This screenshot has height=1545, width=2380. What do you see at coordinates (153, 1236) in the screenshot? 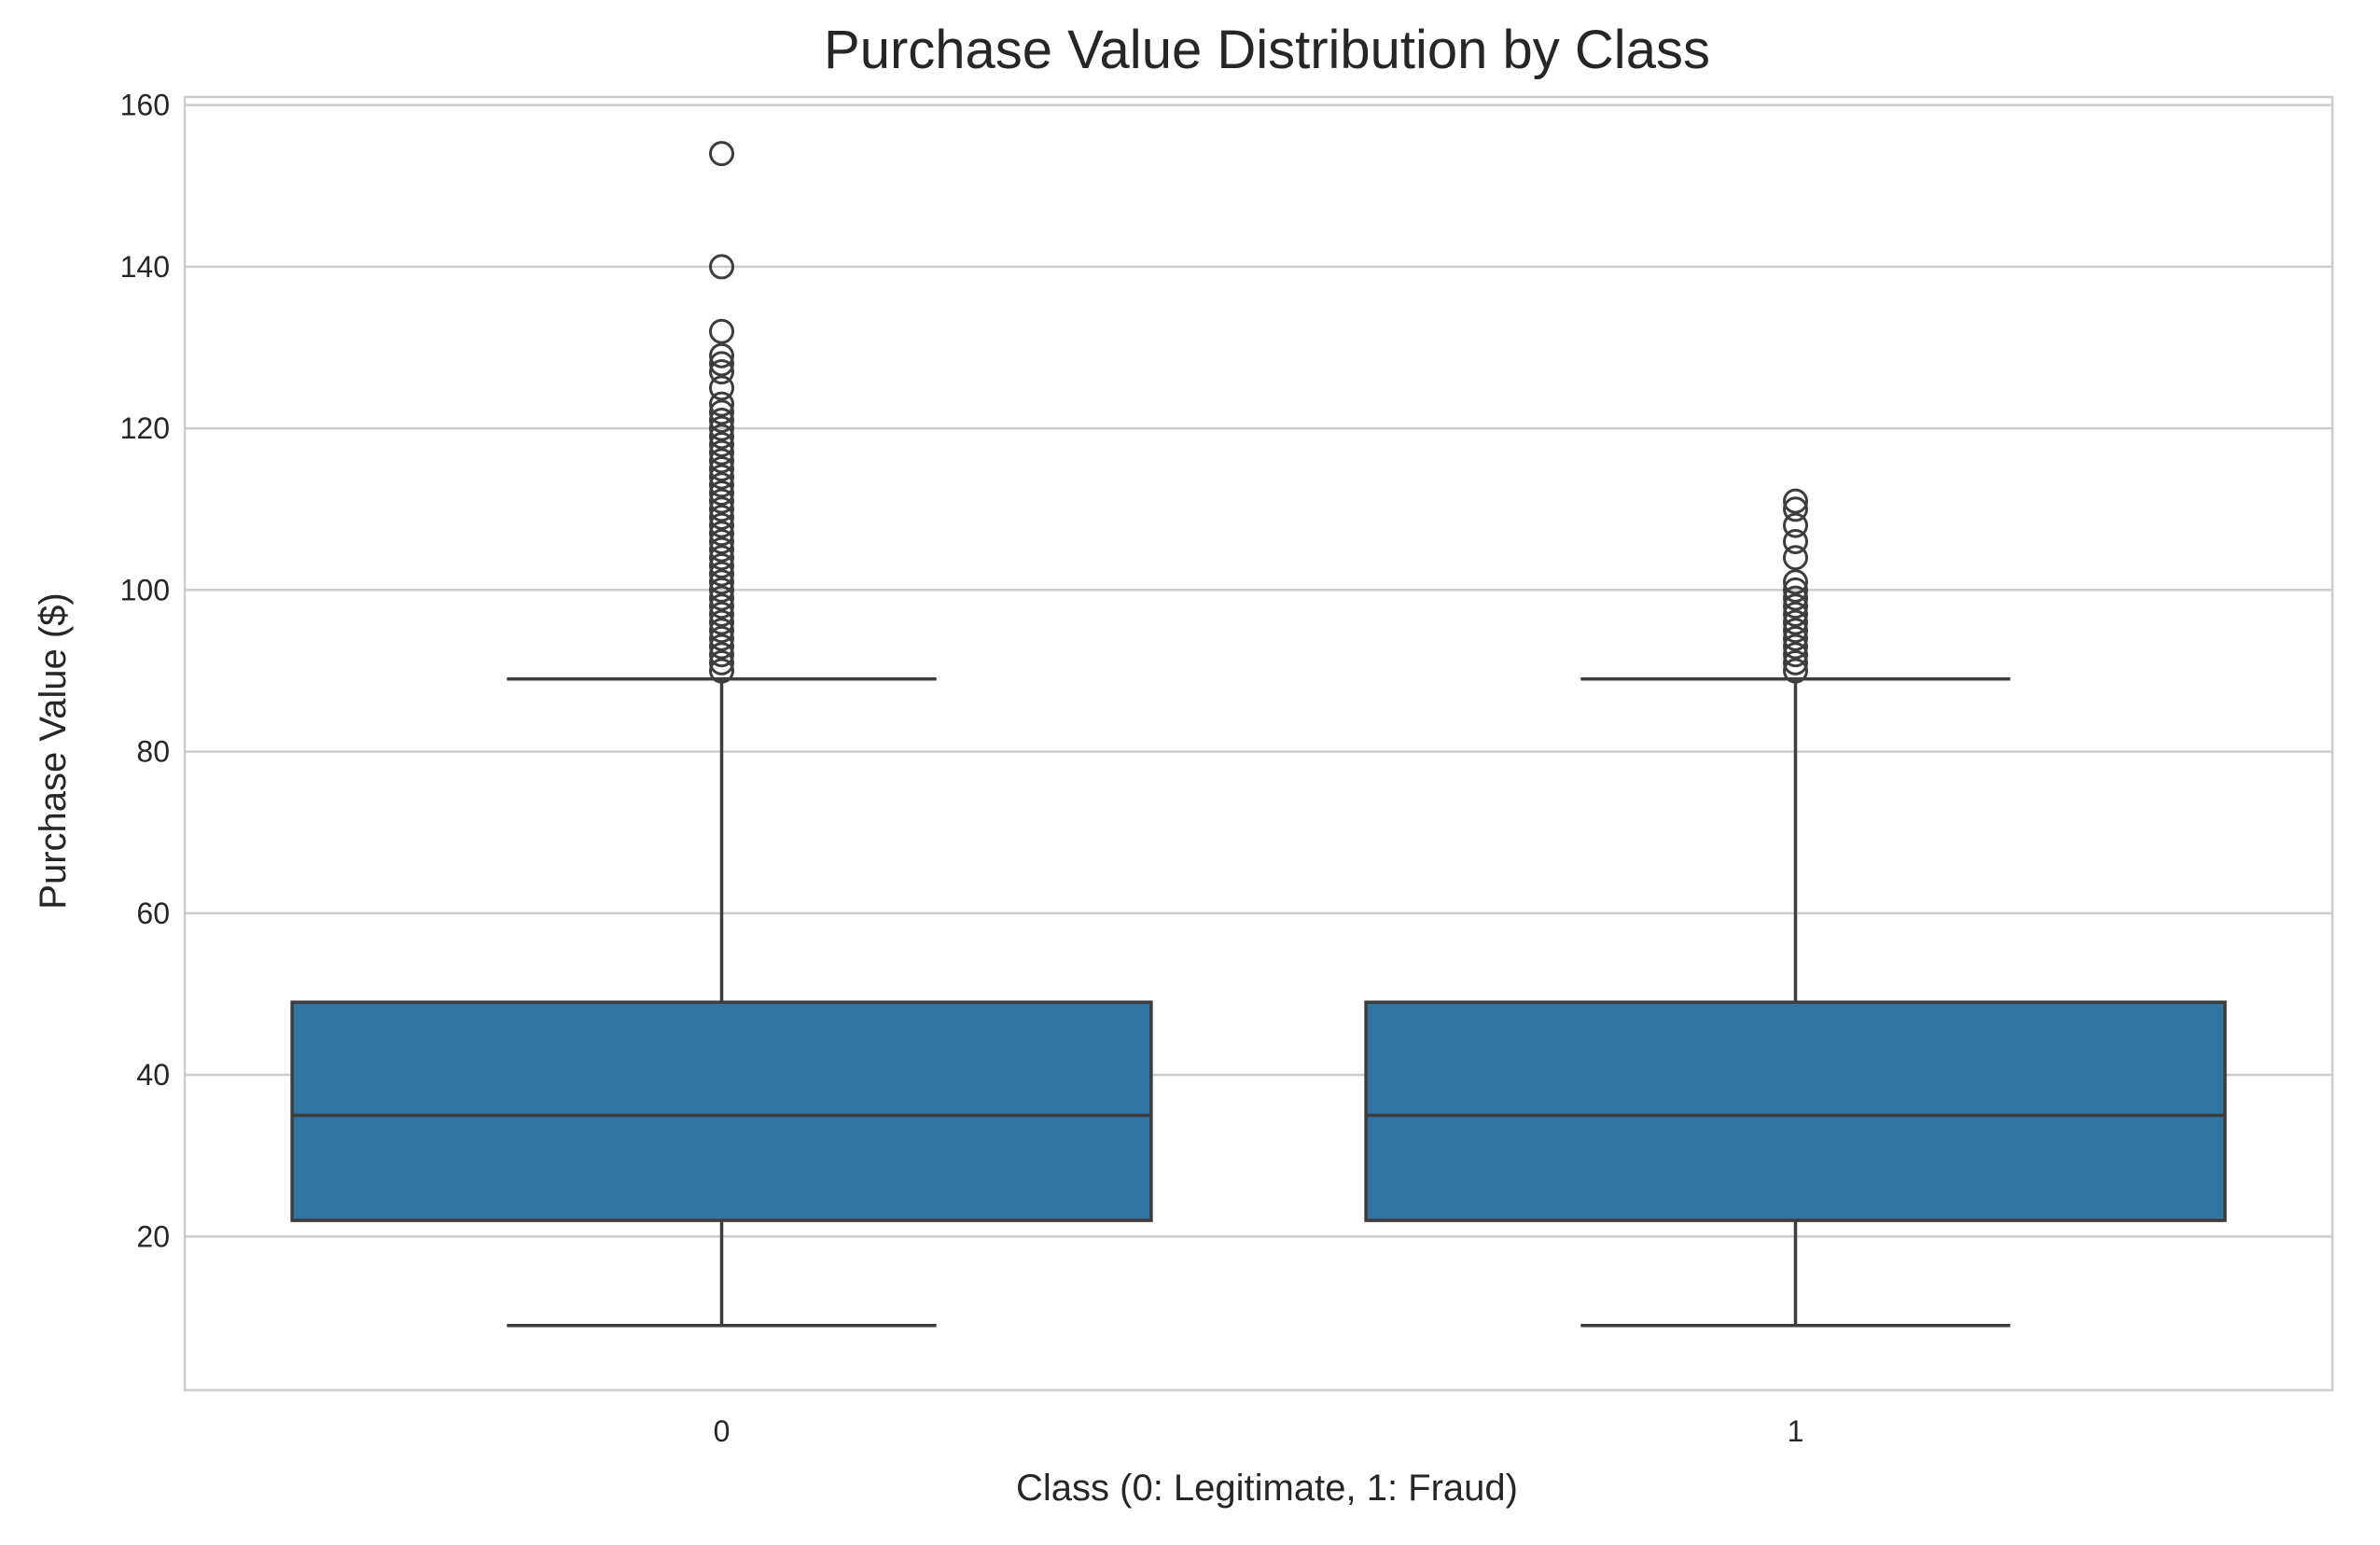
I see `y-tick-label: 20` at bounding box center [153, 1236].